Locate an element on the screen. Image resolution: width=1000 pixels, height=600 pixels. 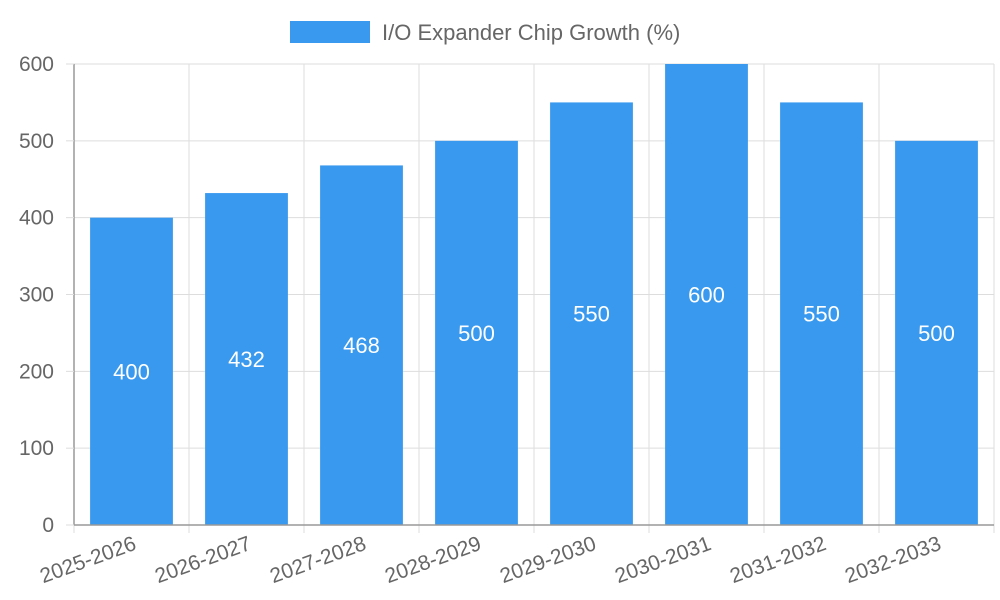
y-tick-label: 400 is located at coordinates (36, 218).